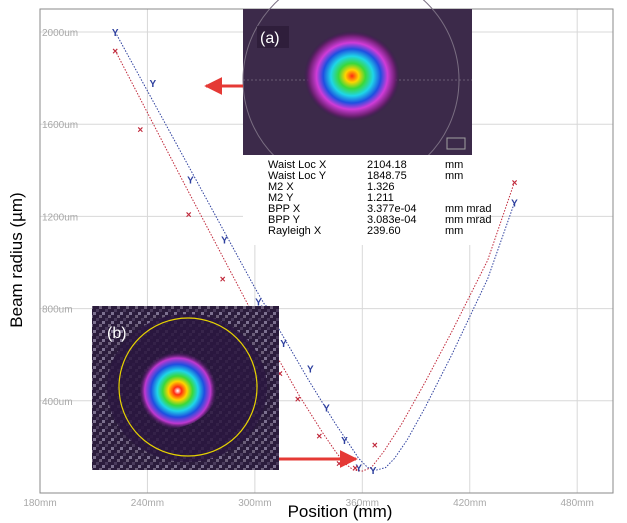 The image size is (627, 523). I want to click on result-value: 1.211, so click(380, 198).